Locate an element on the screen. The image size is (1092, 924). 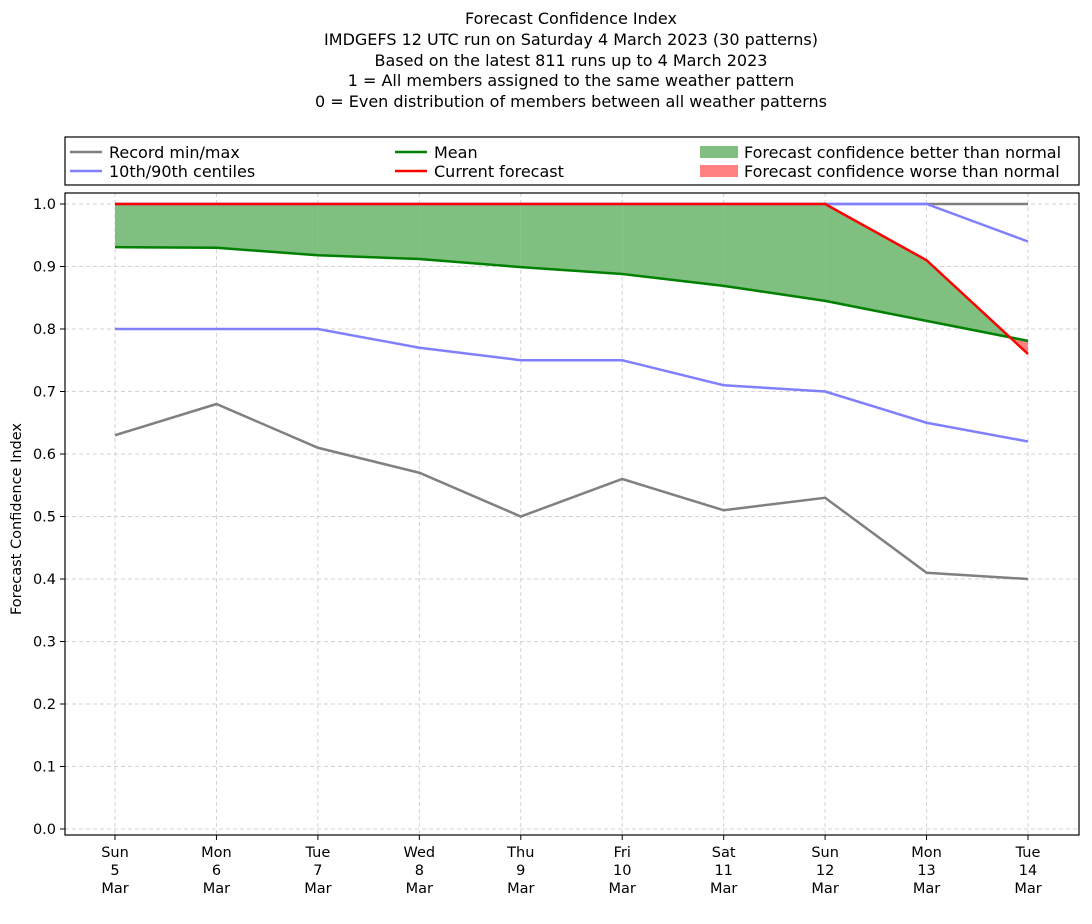
y-tick-label: 0.3 is located at coordinates (44, 643).